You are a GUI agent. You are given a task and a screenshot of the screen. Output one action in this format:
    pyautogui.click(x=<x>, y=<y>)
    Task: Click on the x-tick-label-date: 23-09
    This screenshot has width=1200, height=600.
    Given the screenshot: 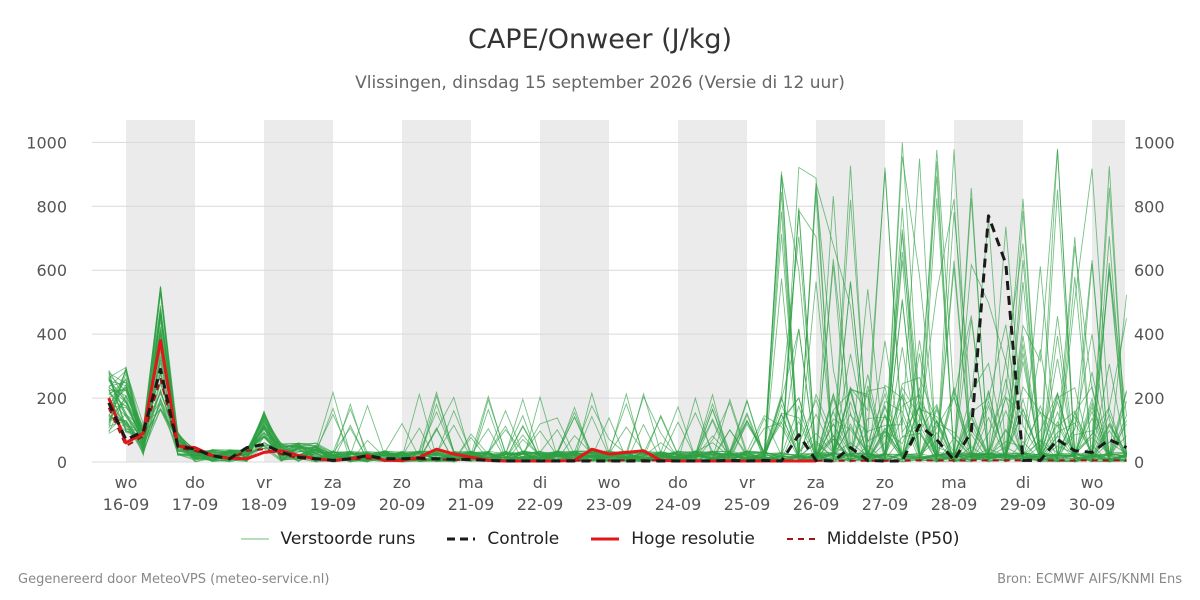 What is the action you would take?
    pyautogui.click(x=609, y=504)
    